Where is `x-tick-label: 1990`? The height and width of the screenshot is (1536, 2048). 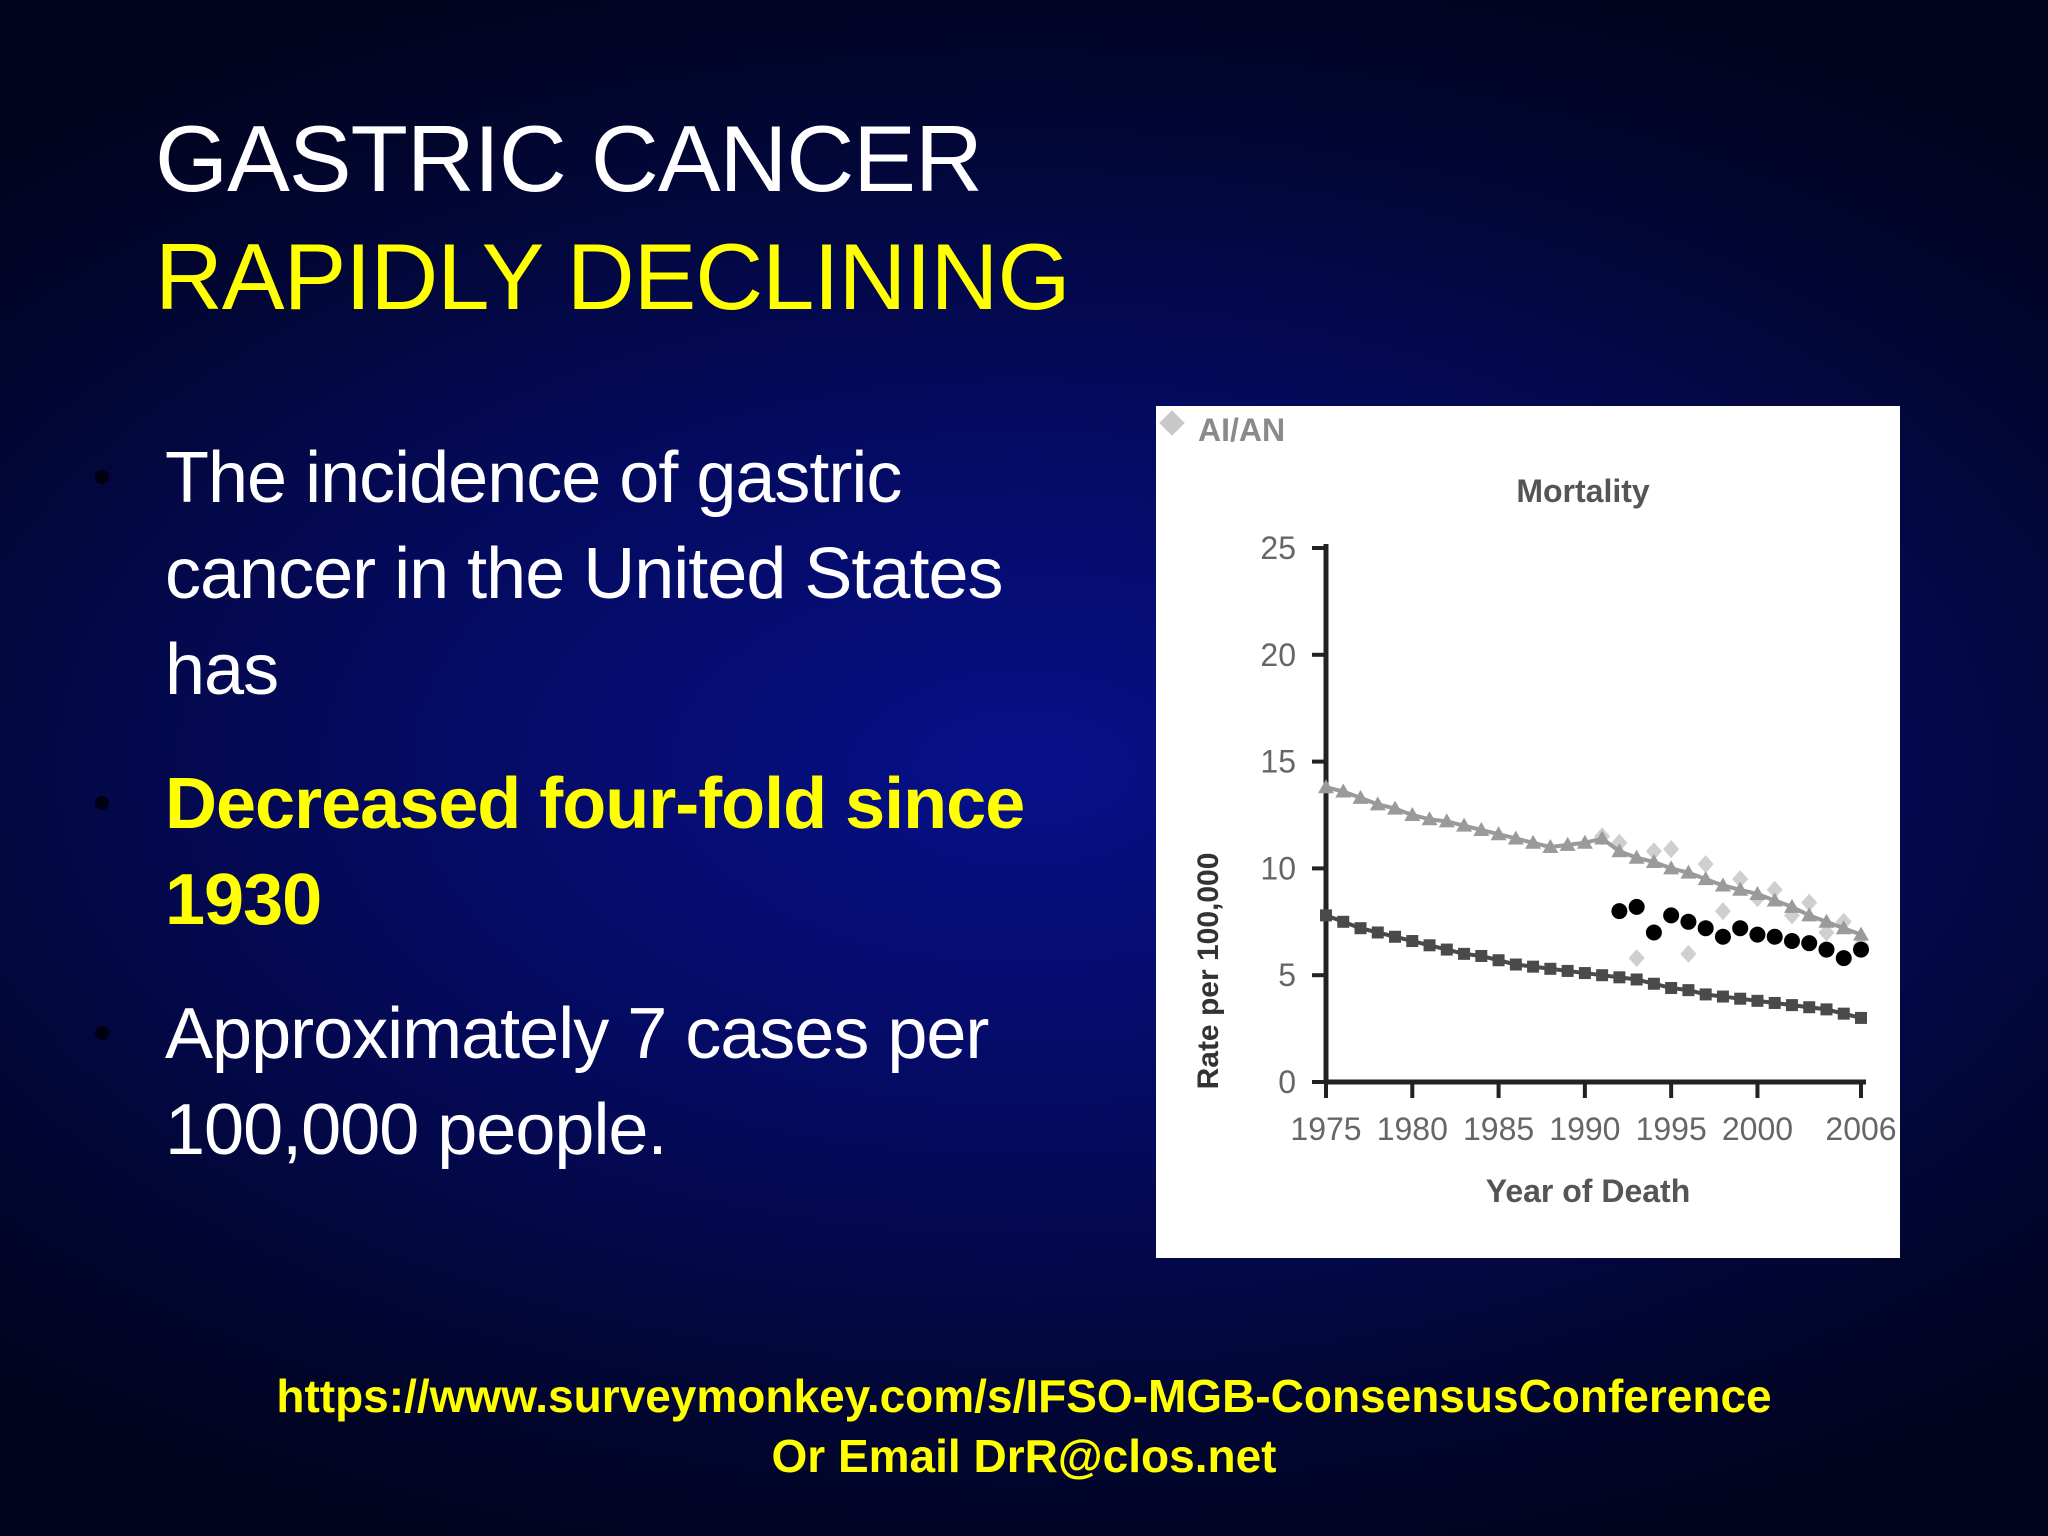 x-tick-label: 1990 is located at coordinates (1584, 1129).